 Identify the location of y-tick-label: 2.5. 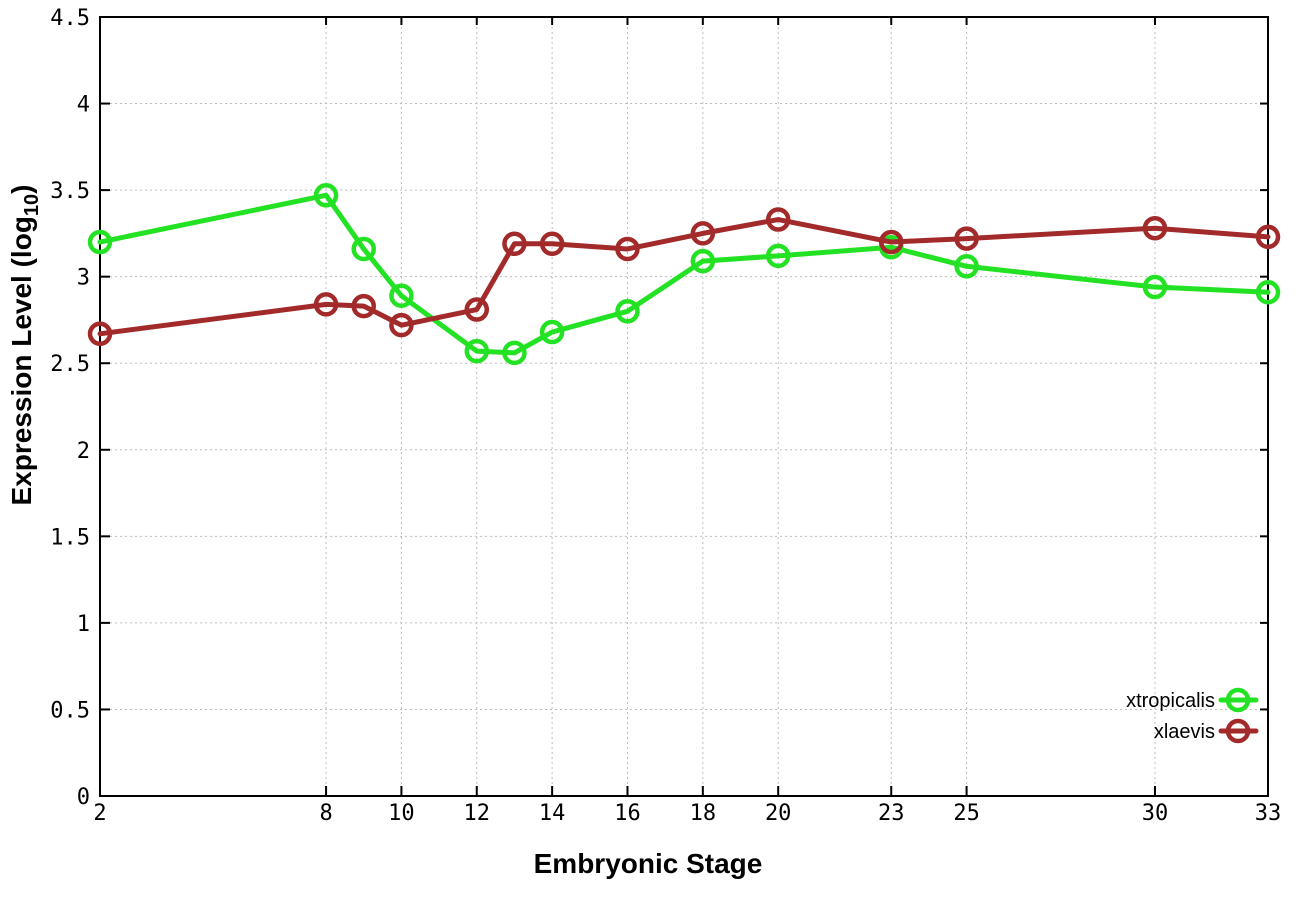
(70, 364).